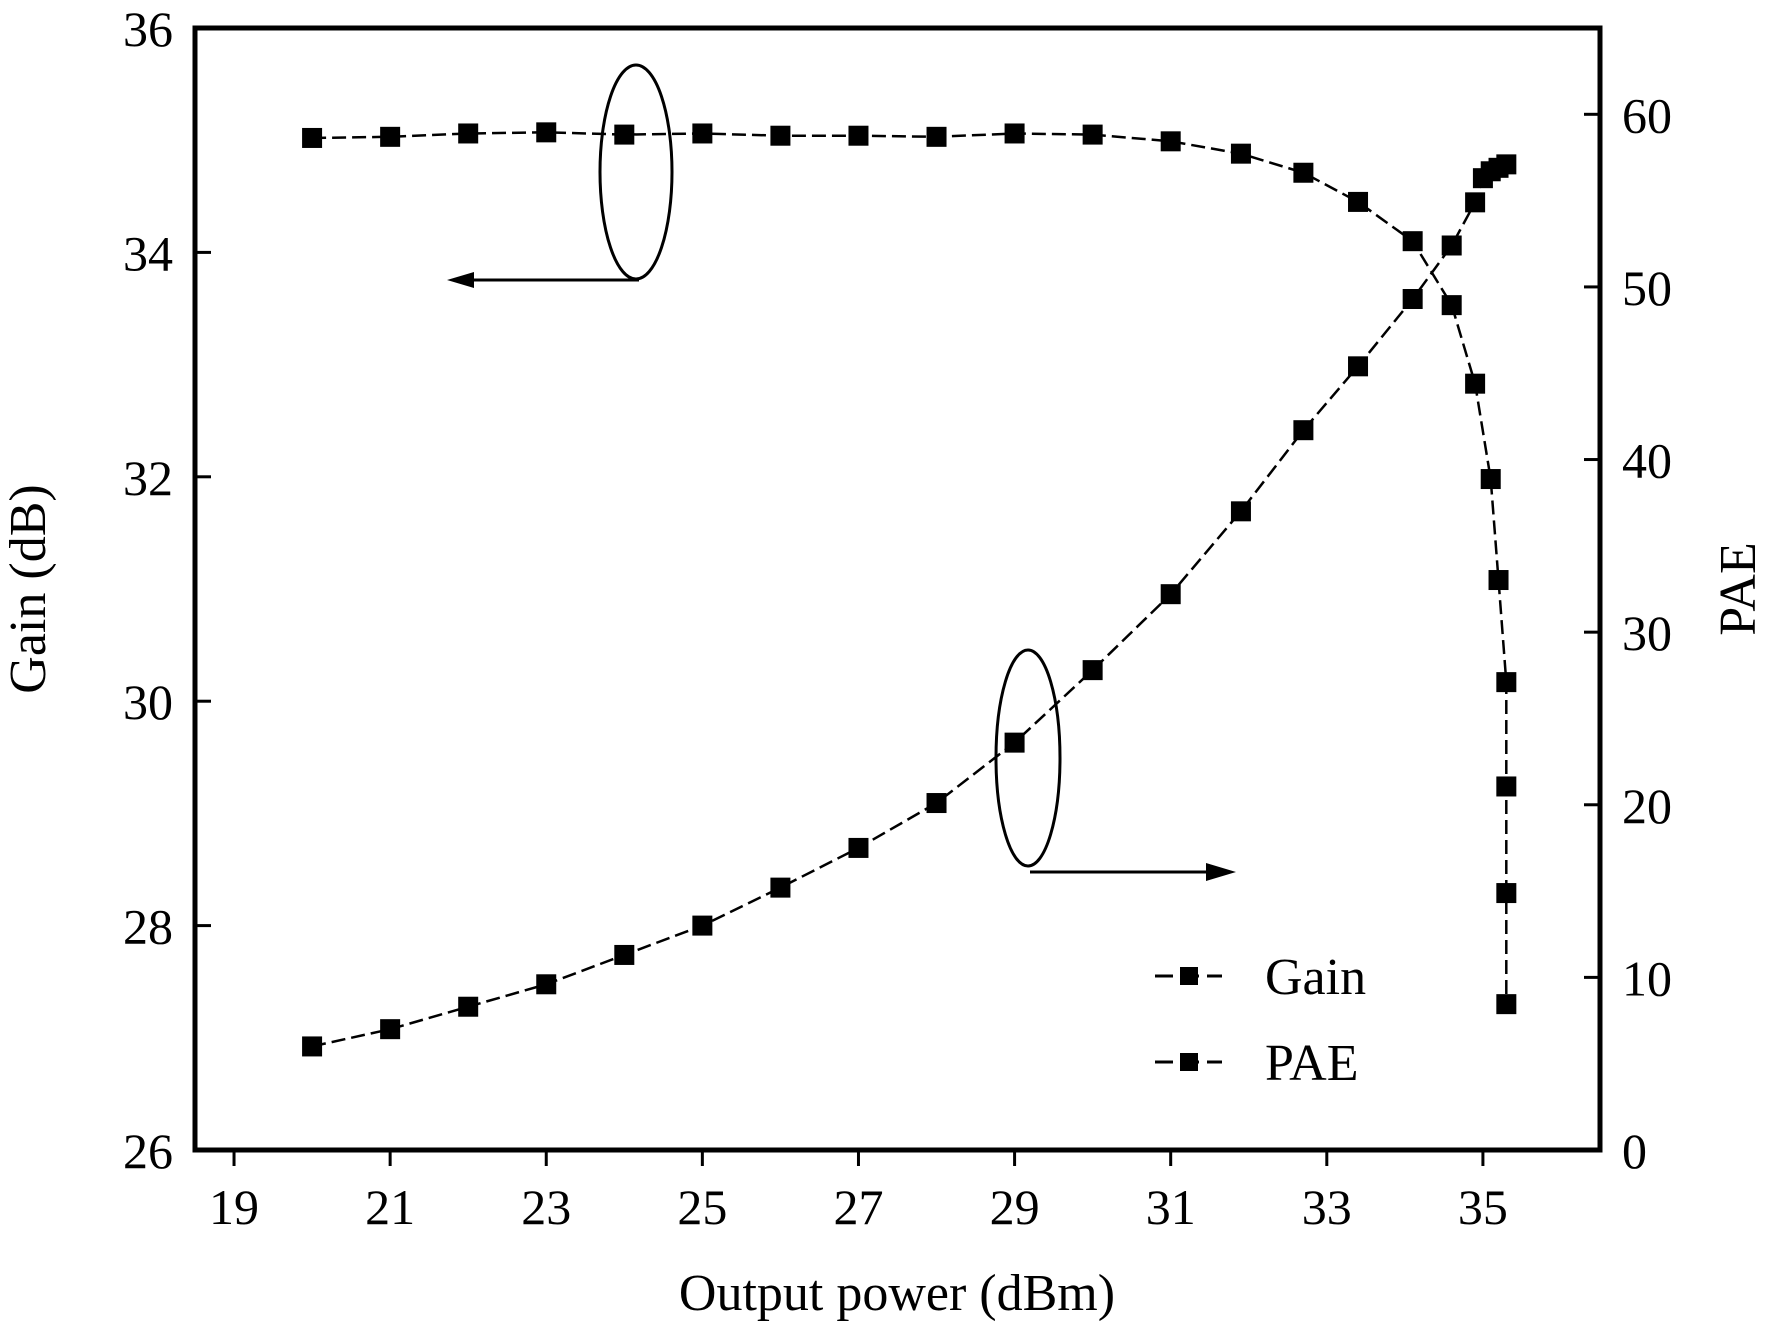 The image size is (1779, 1326). What do you see at coordinates (1647, 461) in the screenshot?
I see `y2-tick-label: 40` at bounding box center [1647, 461].